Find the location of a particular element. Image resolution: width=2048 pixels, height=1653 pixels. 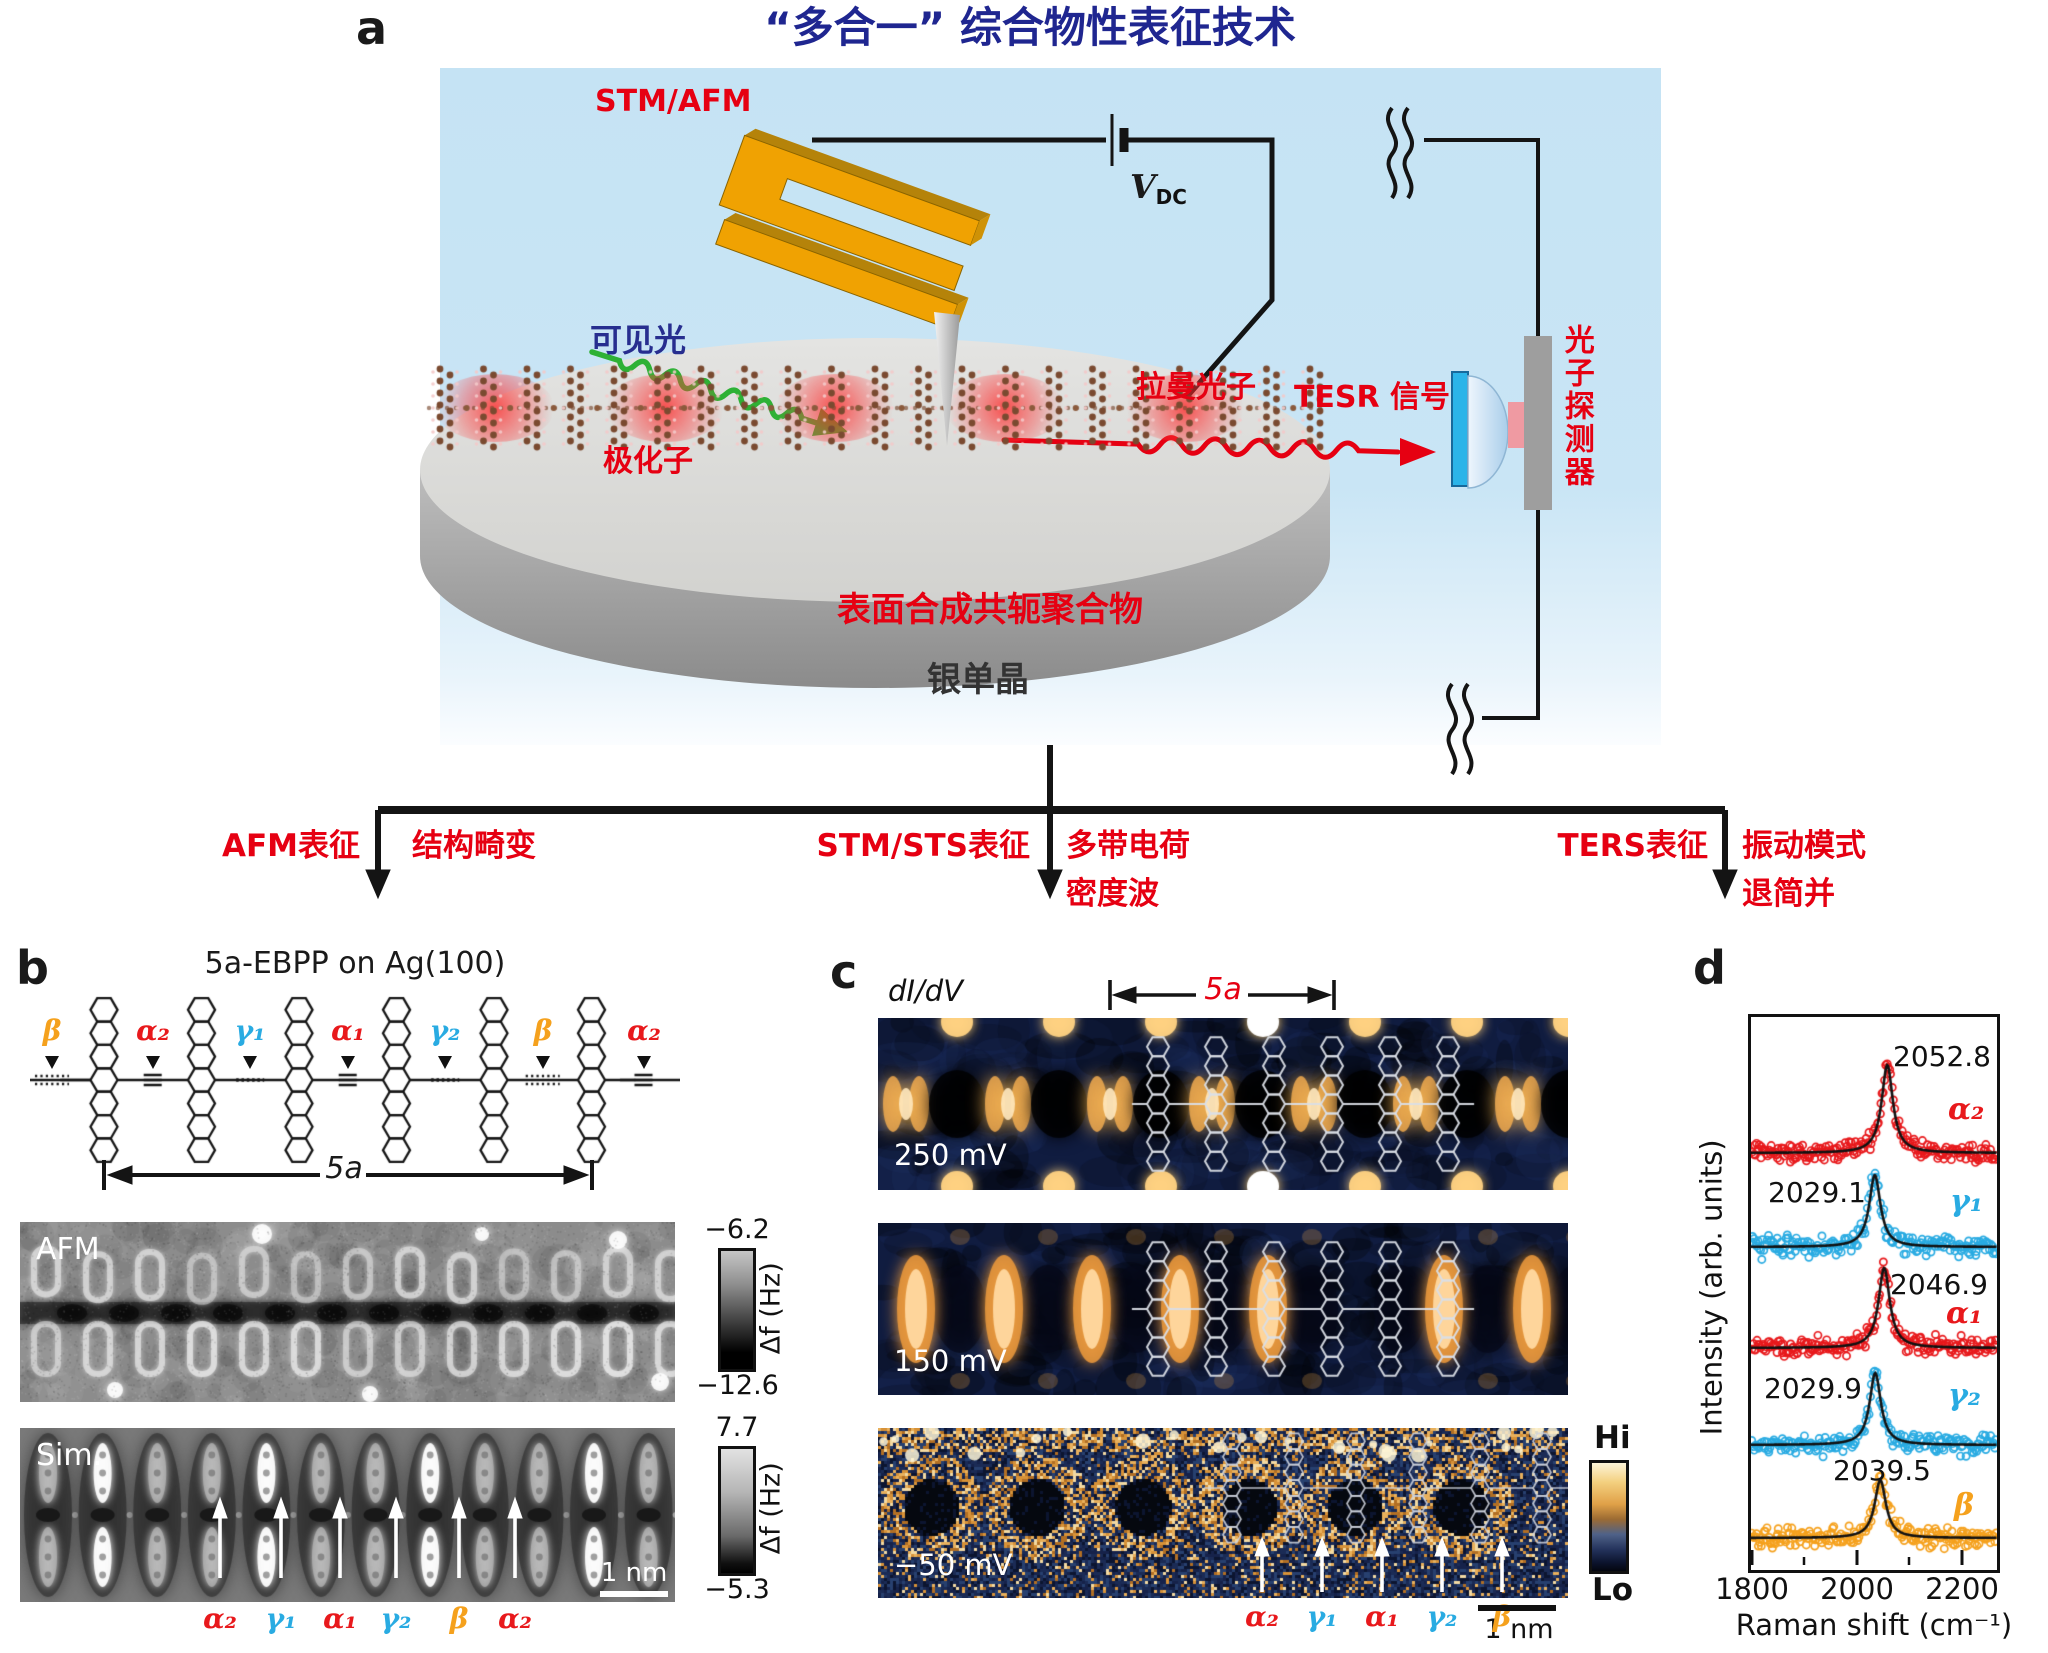

visible-light-label: 可见光 is located at coordinates (637, 340).